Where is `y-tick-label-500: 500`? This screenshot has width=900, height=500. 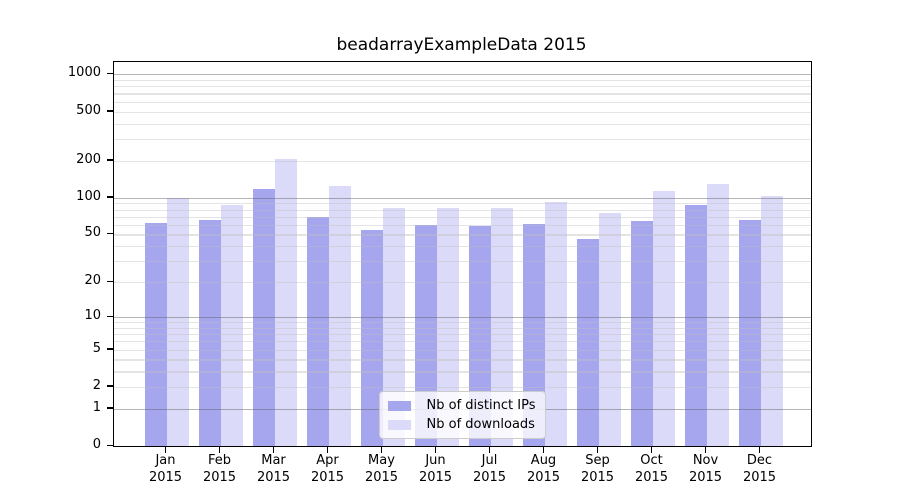
y-tick-label-500: 500 is located at coordinates (88, 110).